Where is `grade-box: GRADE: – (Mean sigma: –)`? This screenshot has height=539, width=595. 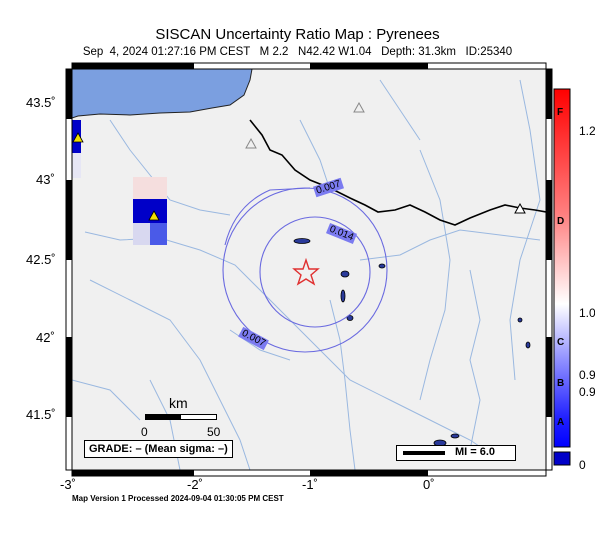
grade-box: GRADE: – (Mean sigma: –) is located at coordinates (158, 449).